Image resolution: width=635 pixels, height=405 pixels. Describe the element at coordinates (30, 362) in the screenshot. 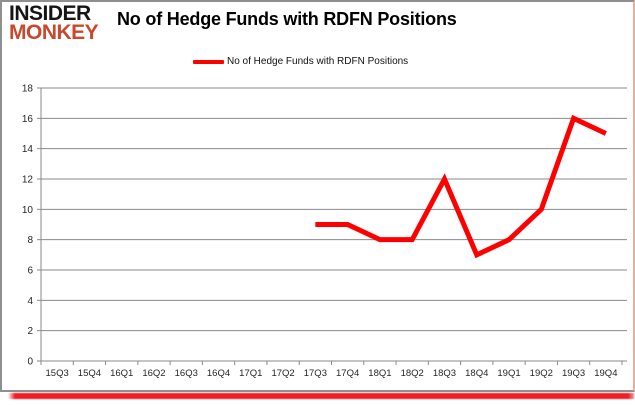

I see `y-axis-label: 0` at that location.